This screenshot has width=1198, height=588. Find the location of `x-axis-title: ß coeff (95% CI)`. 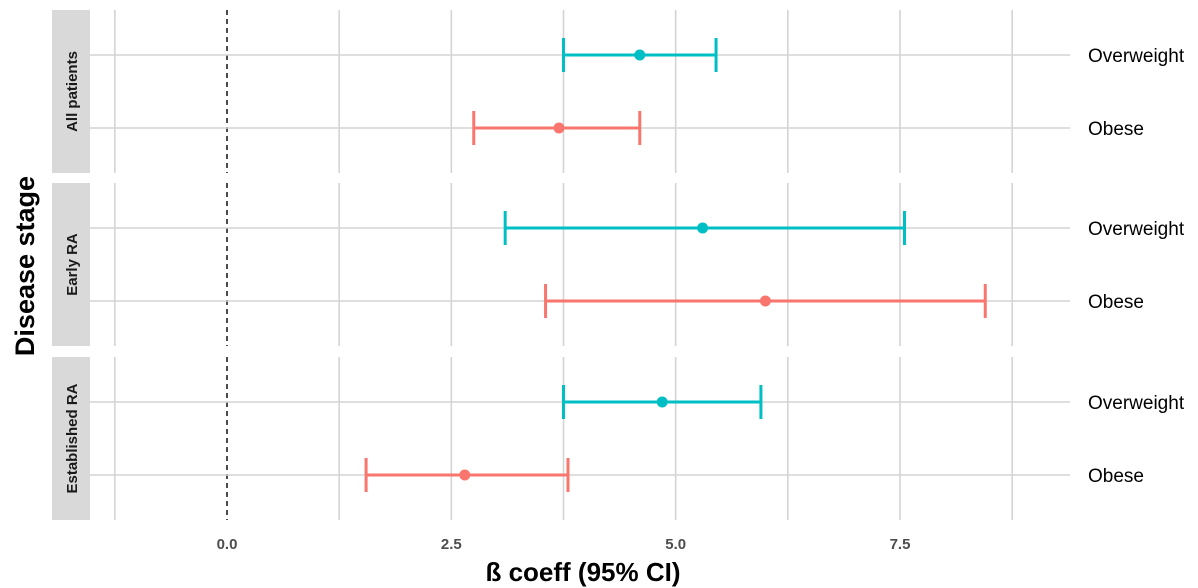

x-axis-title: ß coeff (95% CI) is located at coordinates (582, 572).